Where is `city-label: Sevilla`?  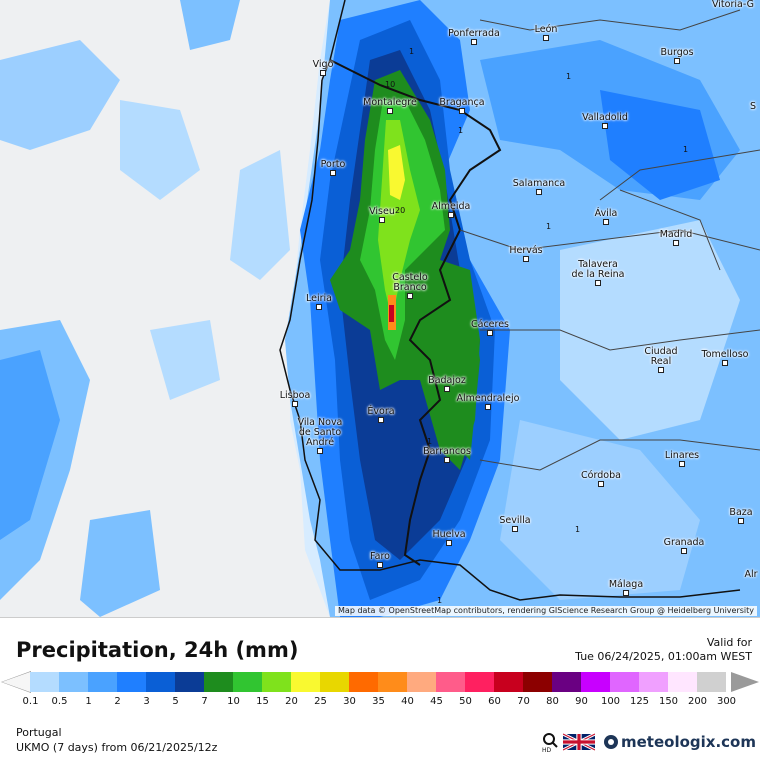 city-label: Sevilla is located at coordinates (515, 520).